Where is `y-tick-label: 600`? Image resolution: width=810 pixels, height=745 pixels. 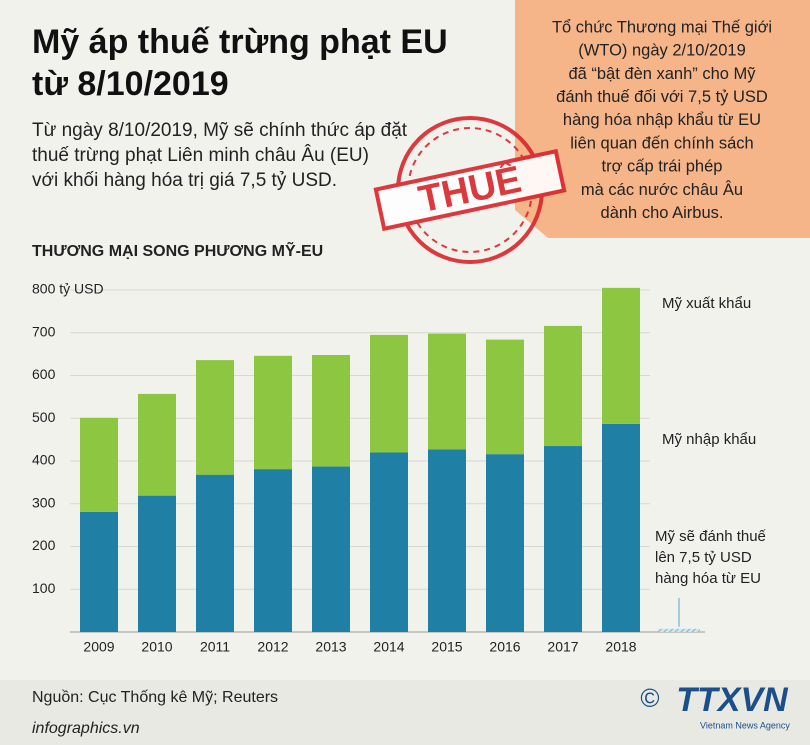 y-tick-label: 600 is located at coordinates (44, 374).